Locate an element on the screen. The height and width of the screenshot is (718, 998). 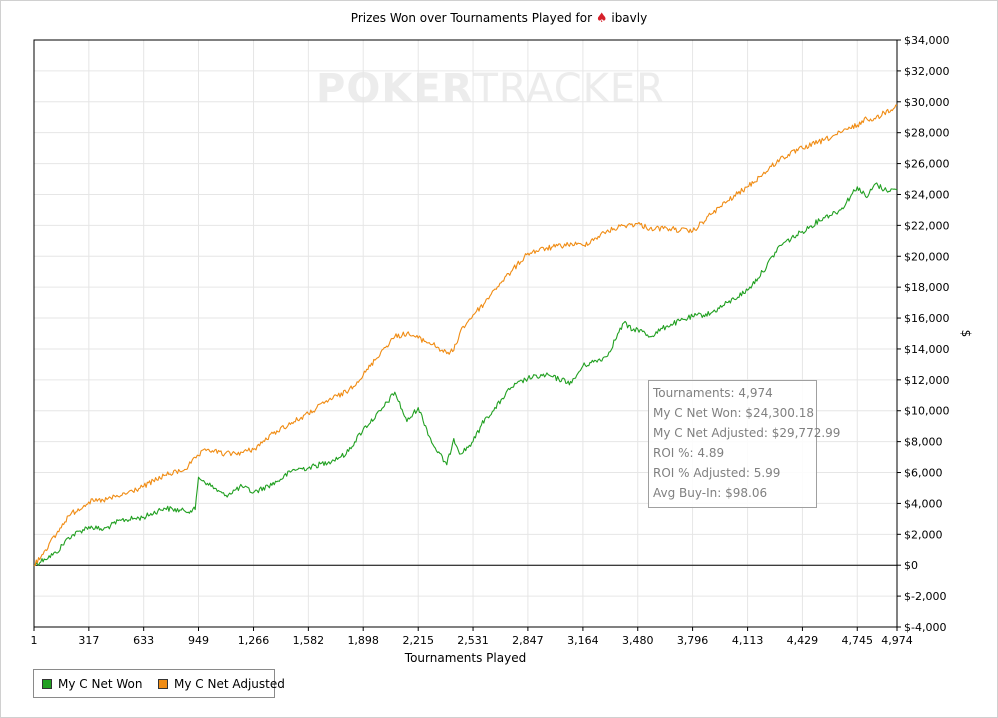
y-tick-label: $20,000 is located at coordinates (927, 256).